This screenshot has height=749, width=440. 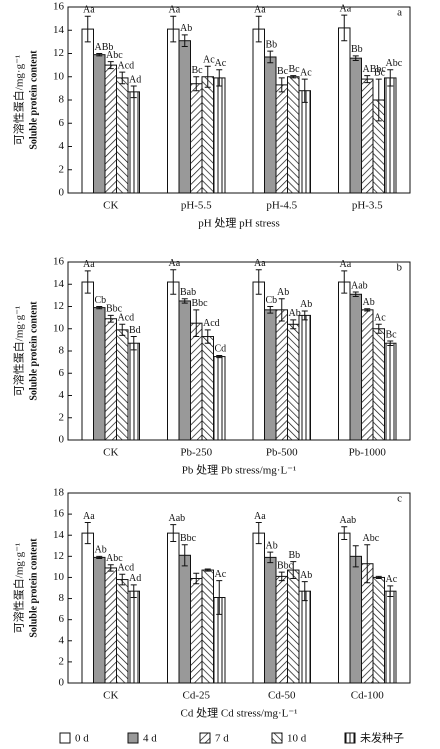 I want to click on significance-label: Cb, so click(x=101, y=300).